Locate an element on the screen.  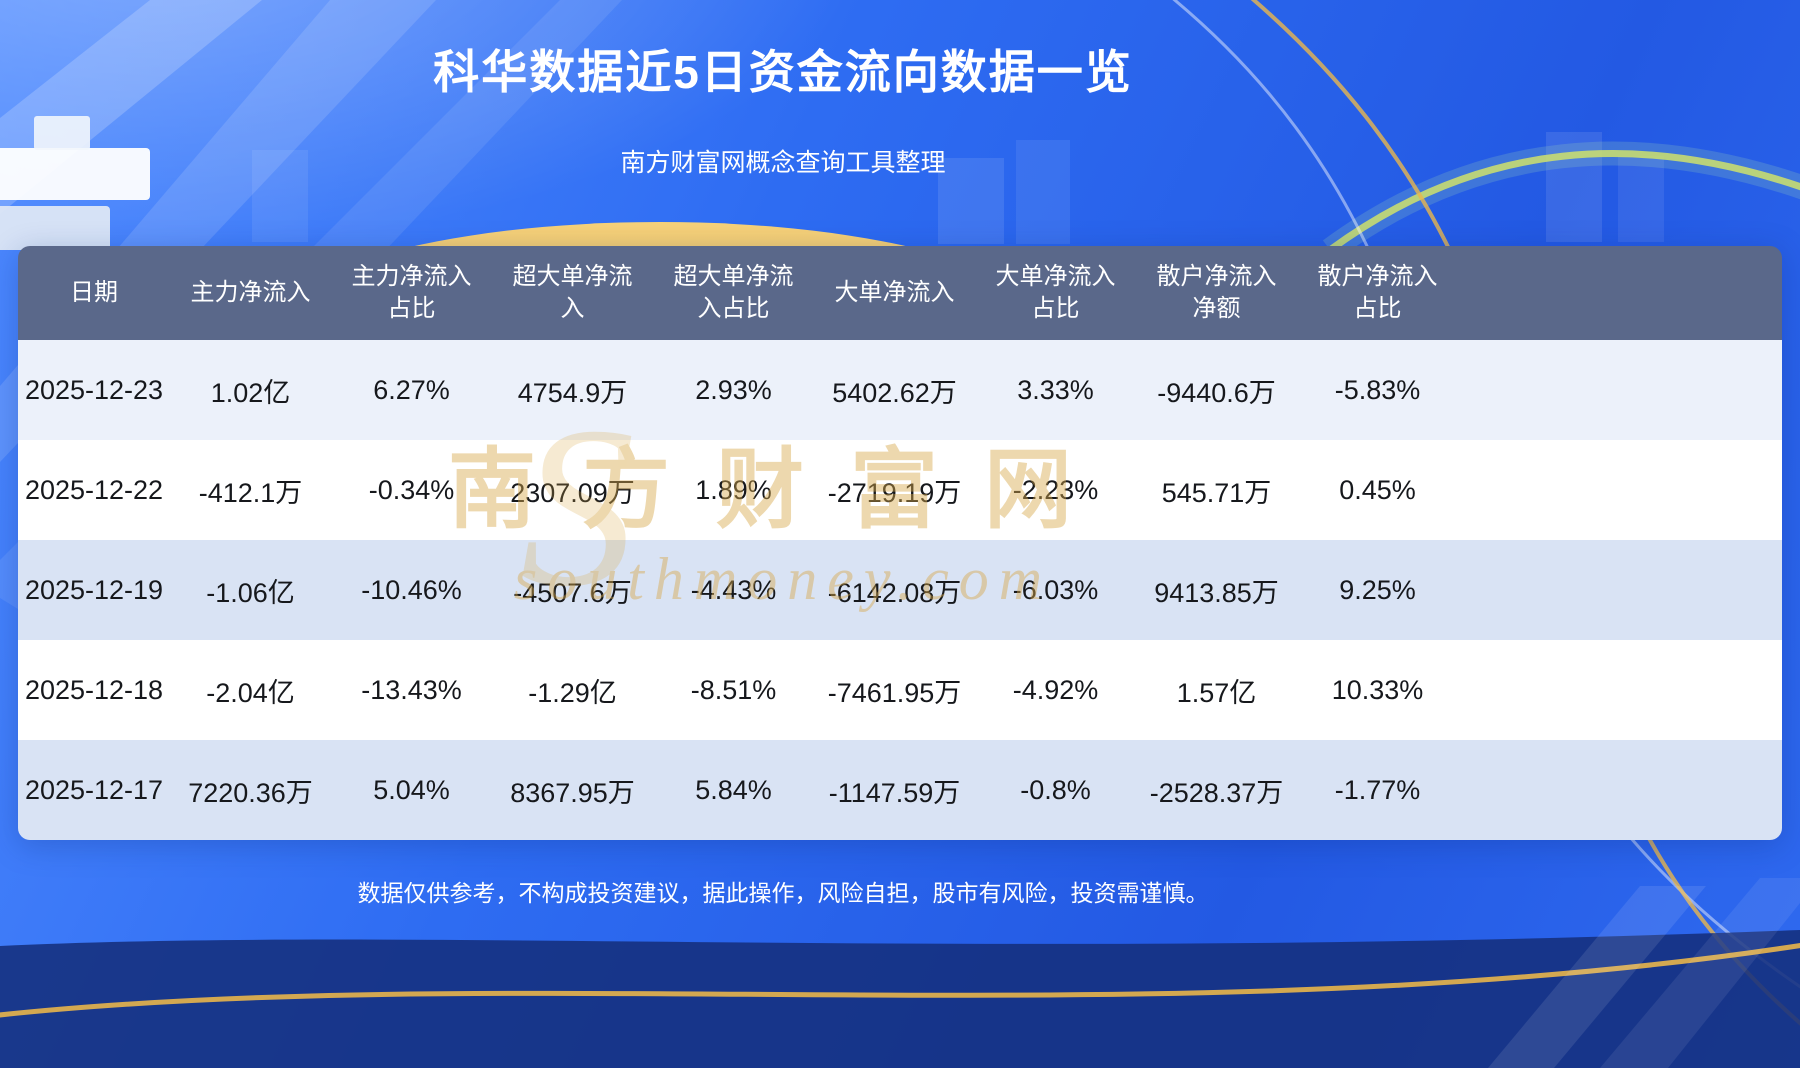
table-cell: 2025-12-19 is located at coordinates (94, 589).